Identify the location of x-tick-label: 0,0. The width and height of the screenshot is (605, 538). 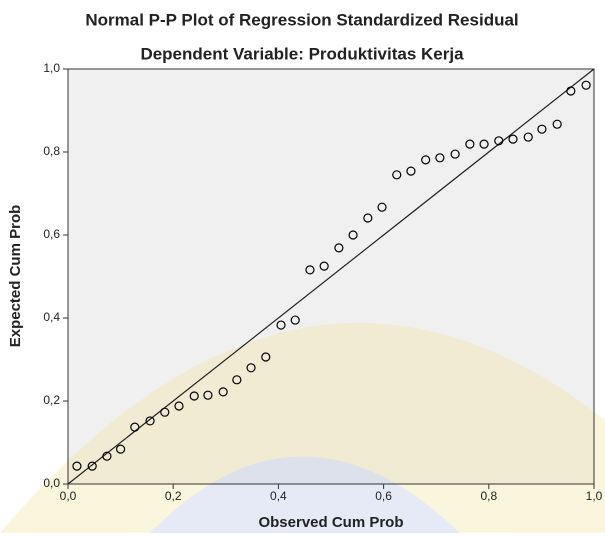
(68, 496).